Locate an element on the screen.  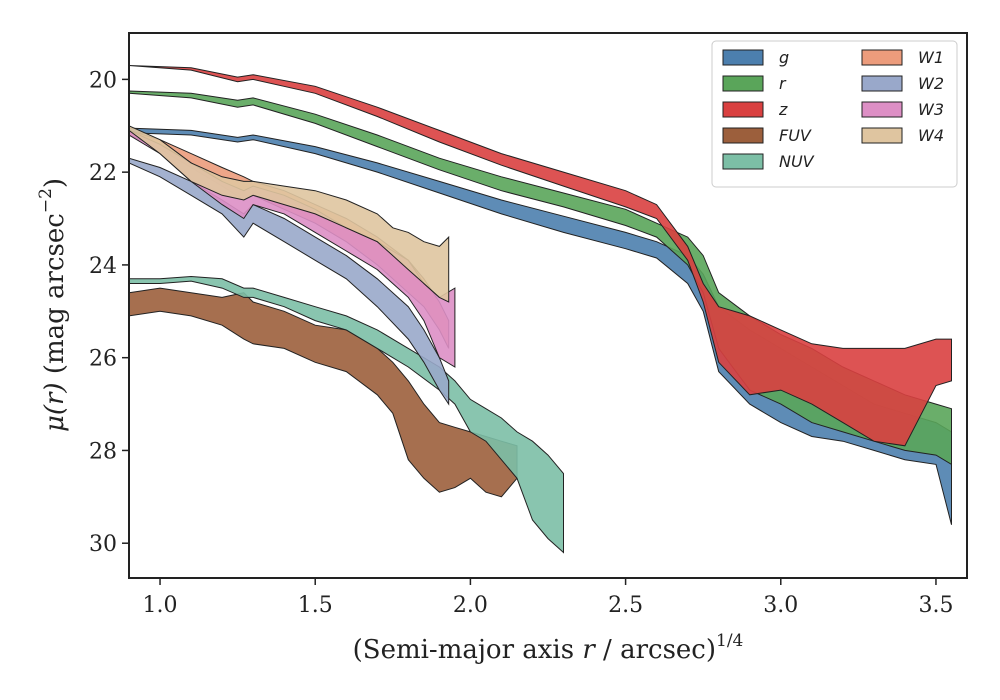
y-axis-label-mu: μ(r) is located at coordinates (55, 407).